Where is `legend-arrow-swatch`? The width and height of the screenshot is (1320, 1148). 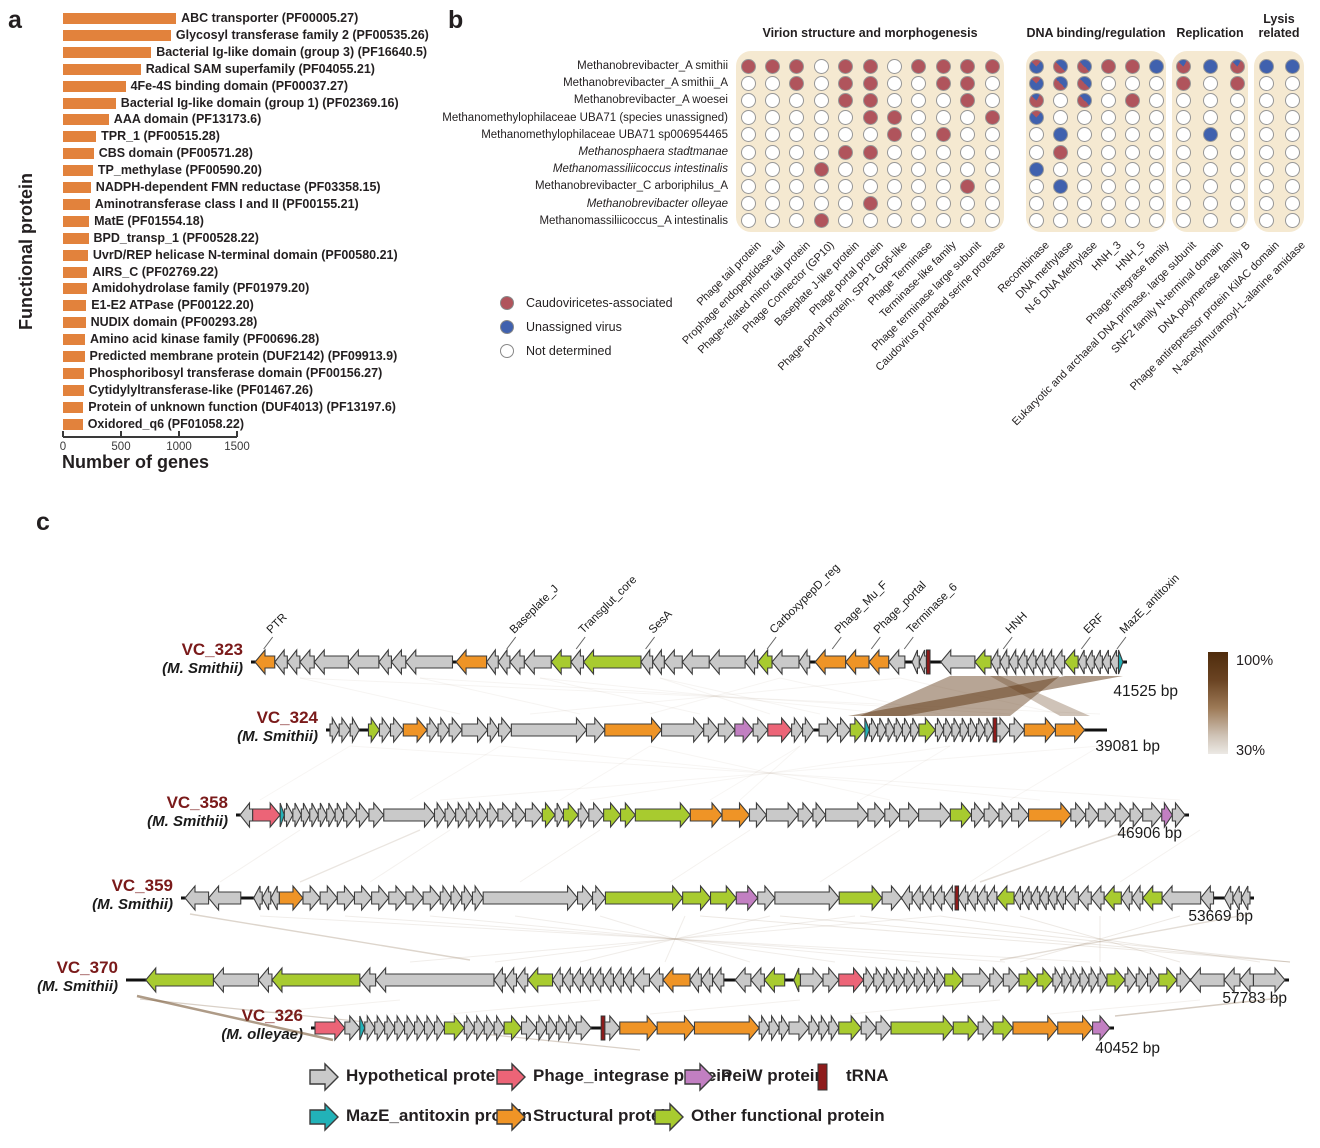
legend-arrow-swatch is located at coordinates (669, 1117).